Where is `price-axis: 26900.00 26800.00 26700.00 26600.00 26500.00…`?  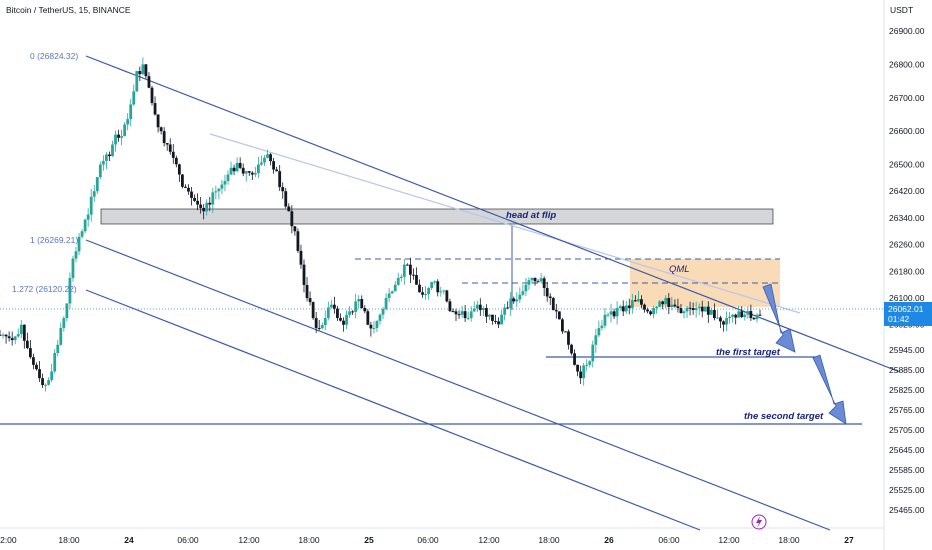
price-axis: 26900.00 26800.00 26700.00 26600.00 26500.00… is located at coordinates (907, 270).